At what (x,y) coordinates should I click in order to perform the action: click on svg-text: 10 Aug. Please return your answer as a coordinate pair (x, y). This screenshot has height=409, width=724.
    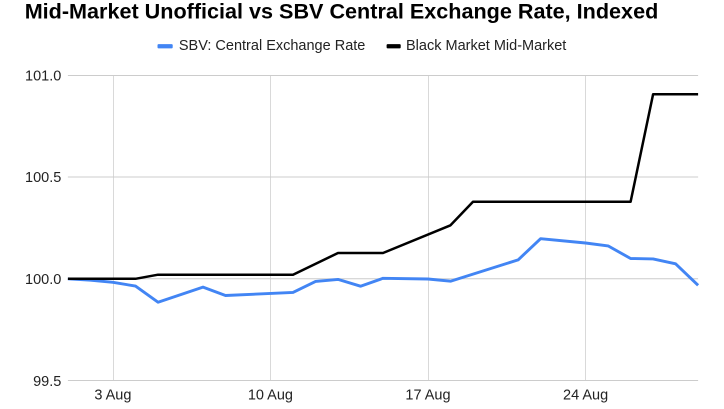
    Looking at the image, I should click on (270, 395).